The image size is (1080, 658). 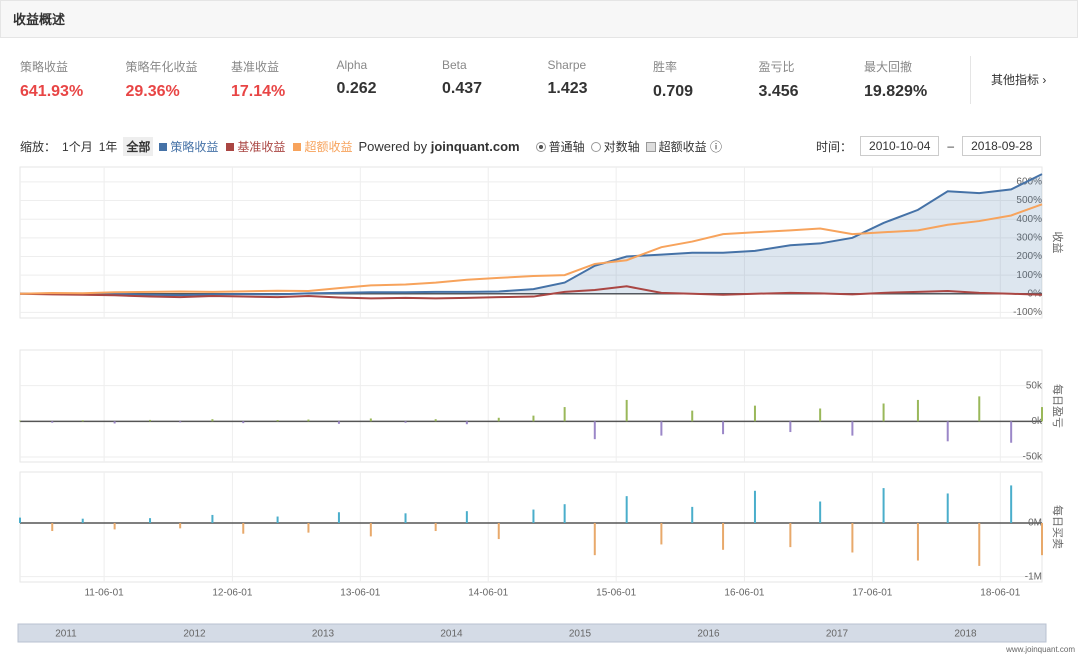 What do you see at coordinates (1034, 385) in the screenshot?
I see `y-tick-label: 50k` at bounding box center [1034, 385].